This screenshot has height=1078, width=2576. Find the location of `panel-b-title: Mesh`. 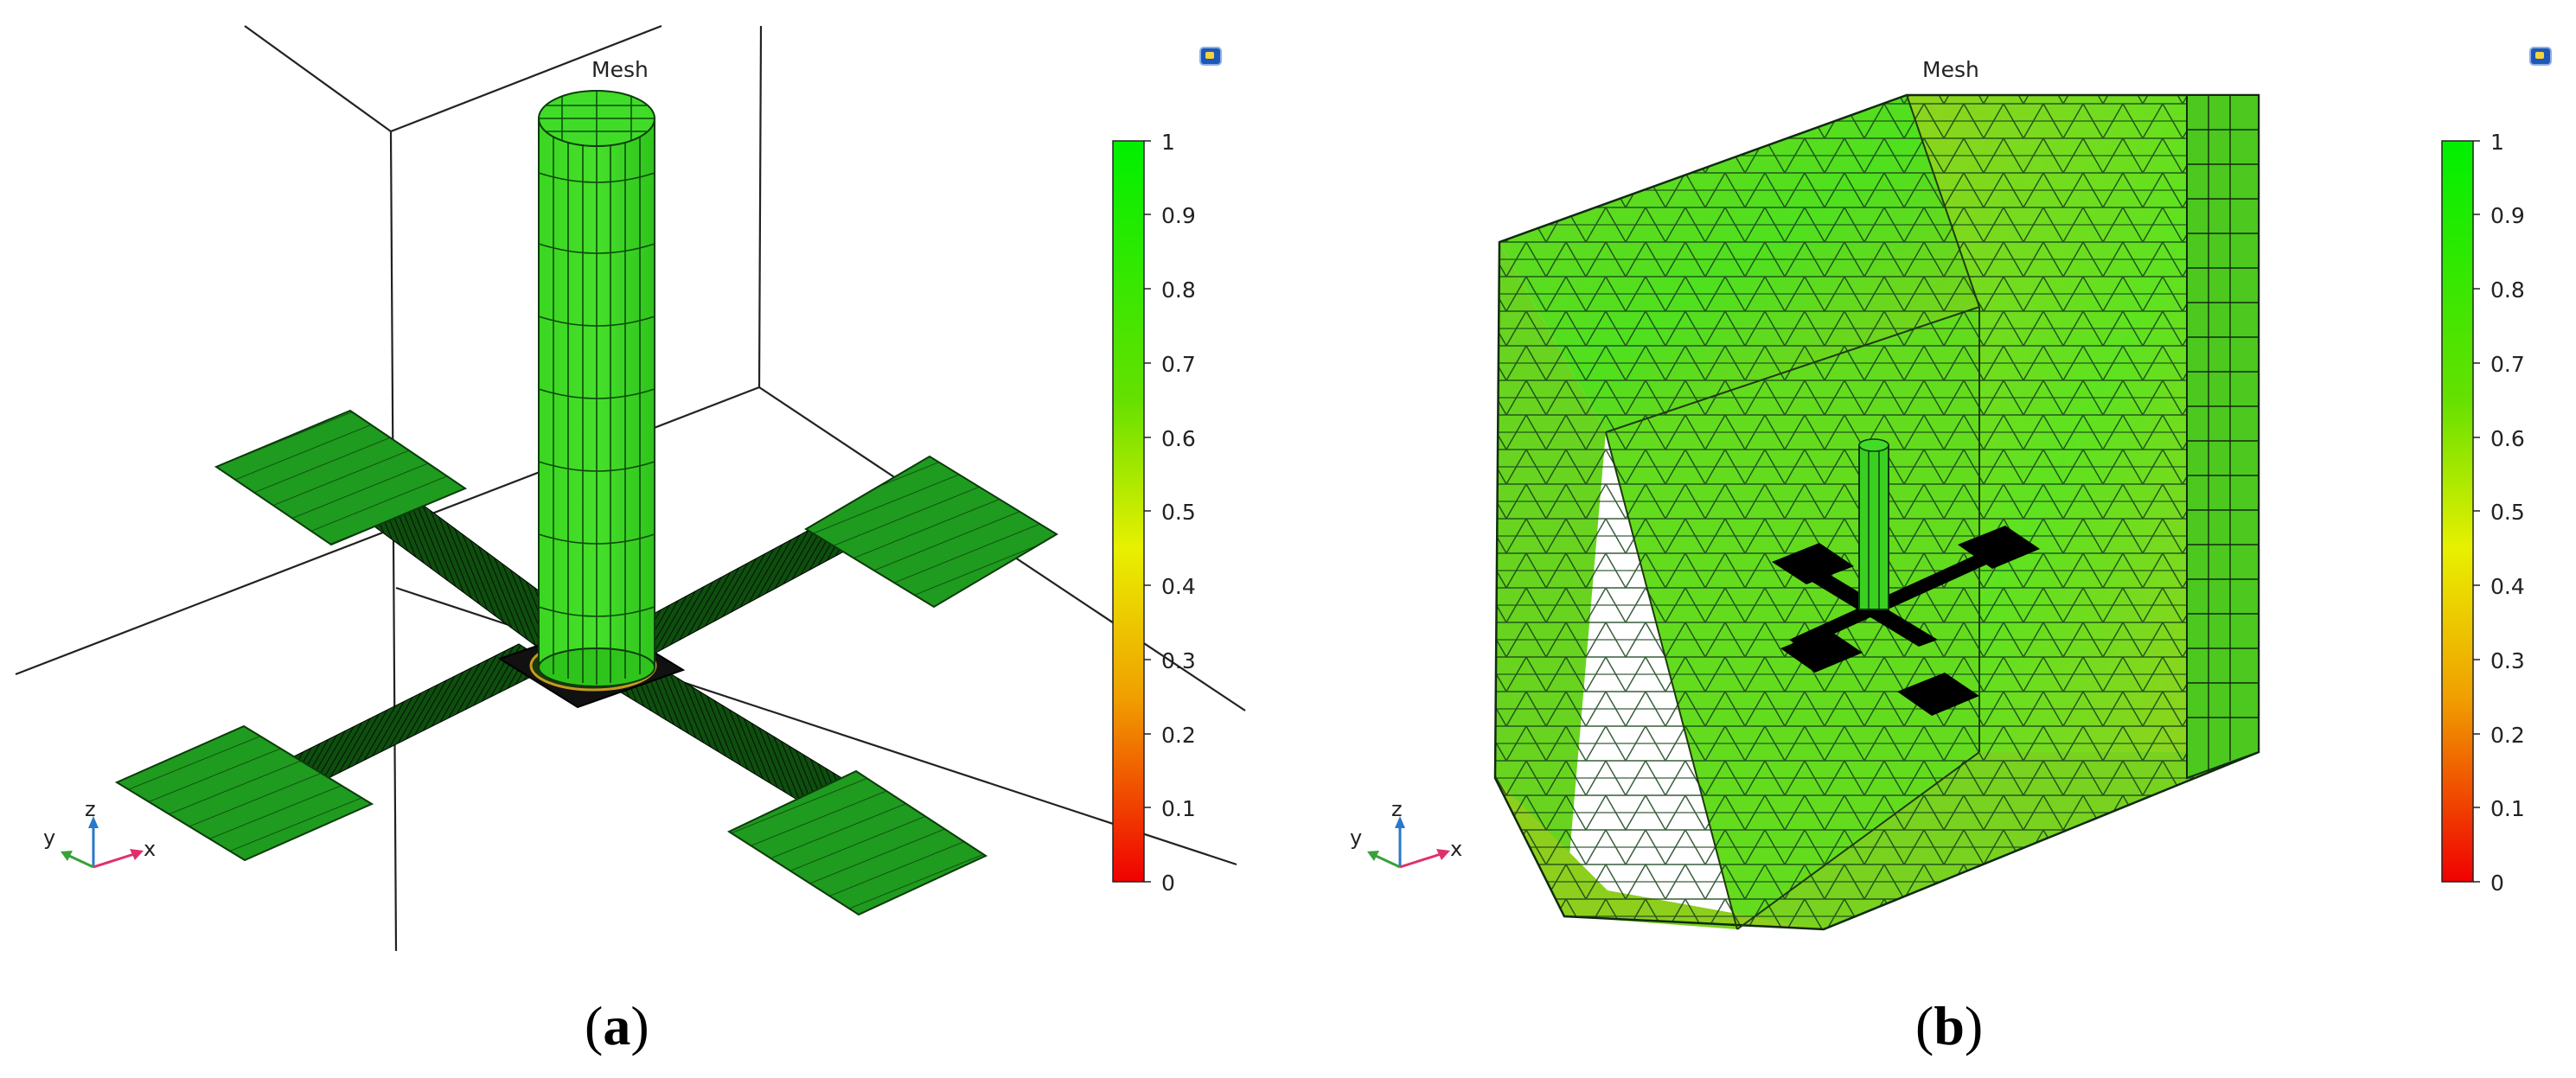

panel-b-title: Mesh is located at coordinates (1951, 69).